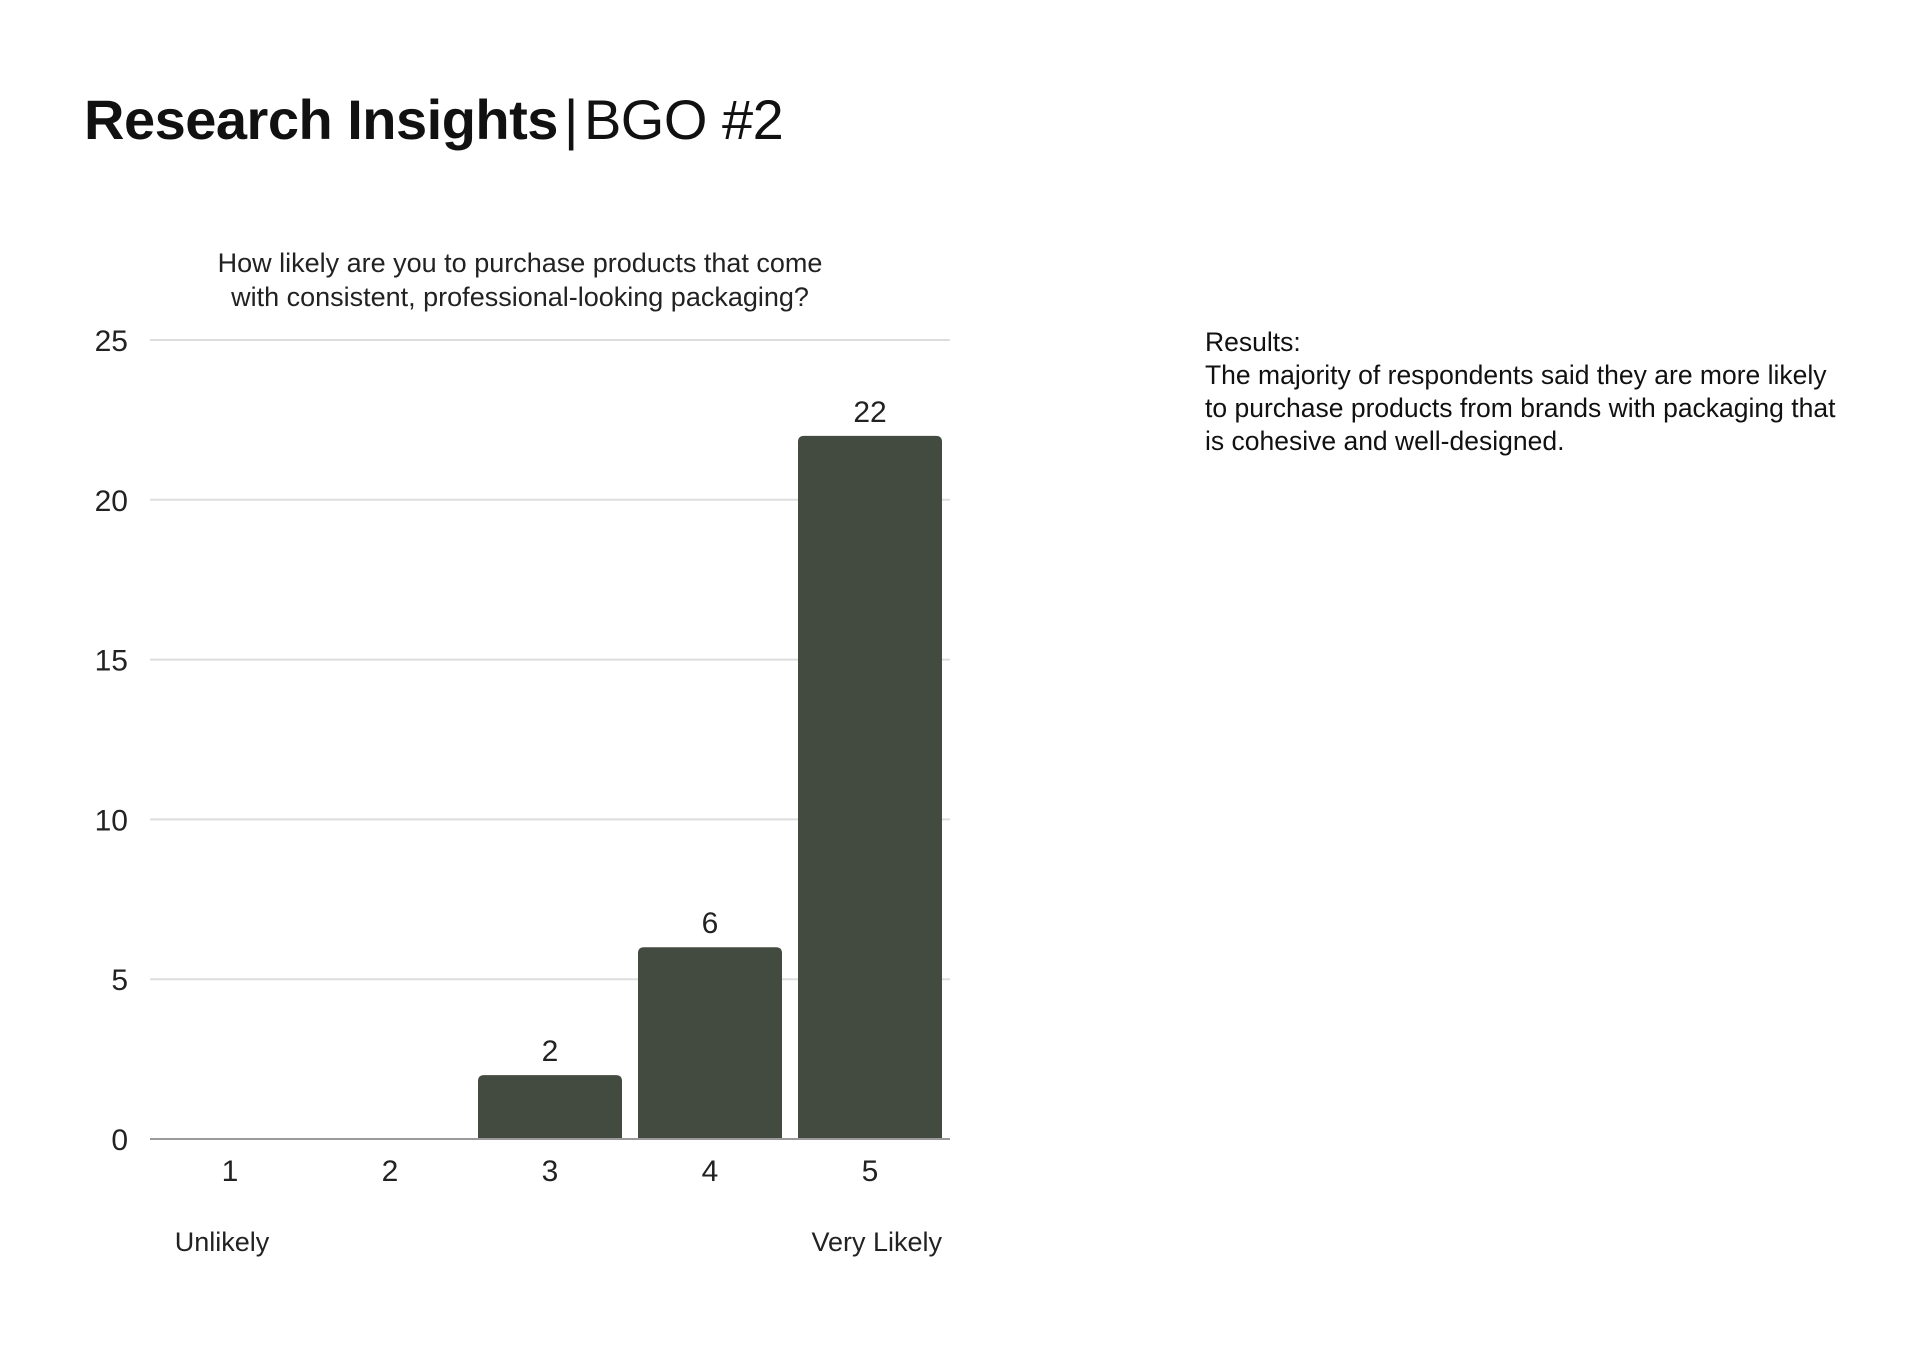 The width and height of the screenshot is (1920, 1357). I want to click on page-title-main: Research Insights, so click(321, 119).